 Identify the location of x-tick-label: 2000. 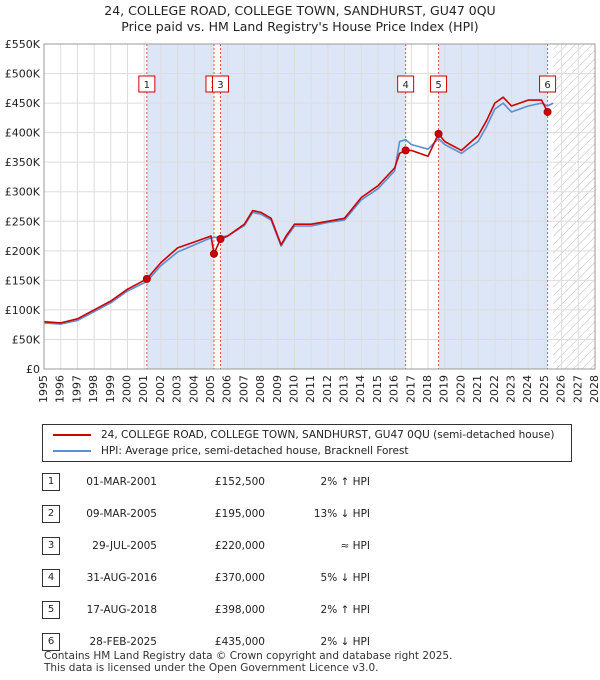
(126, 389).